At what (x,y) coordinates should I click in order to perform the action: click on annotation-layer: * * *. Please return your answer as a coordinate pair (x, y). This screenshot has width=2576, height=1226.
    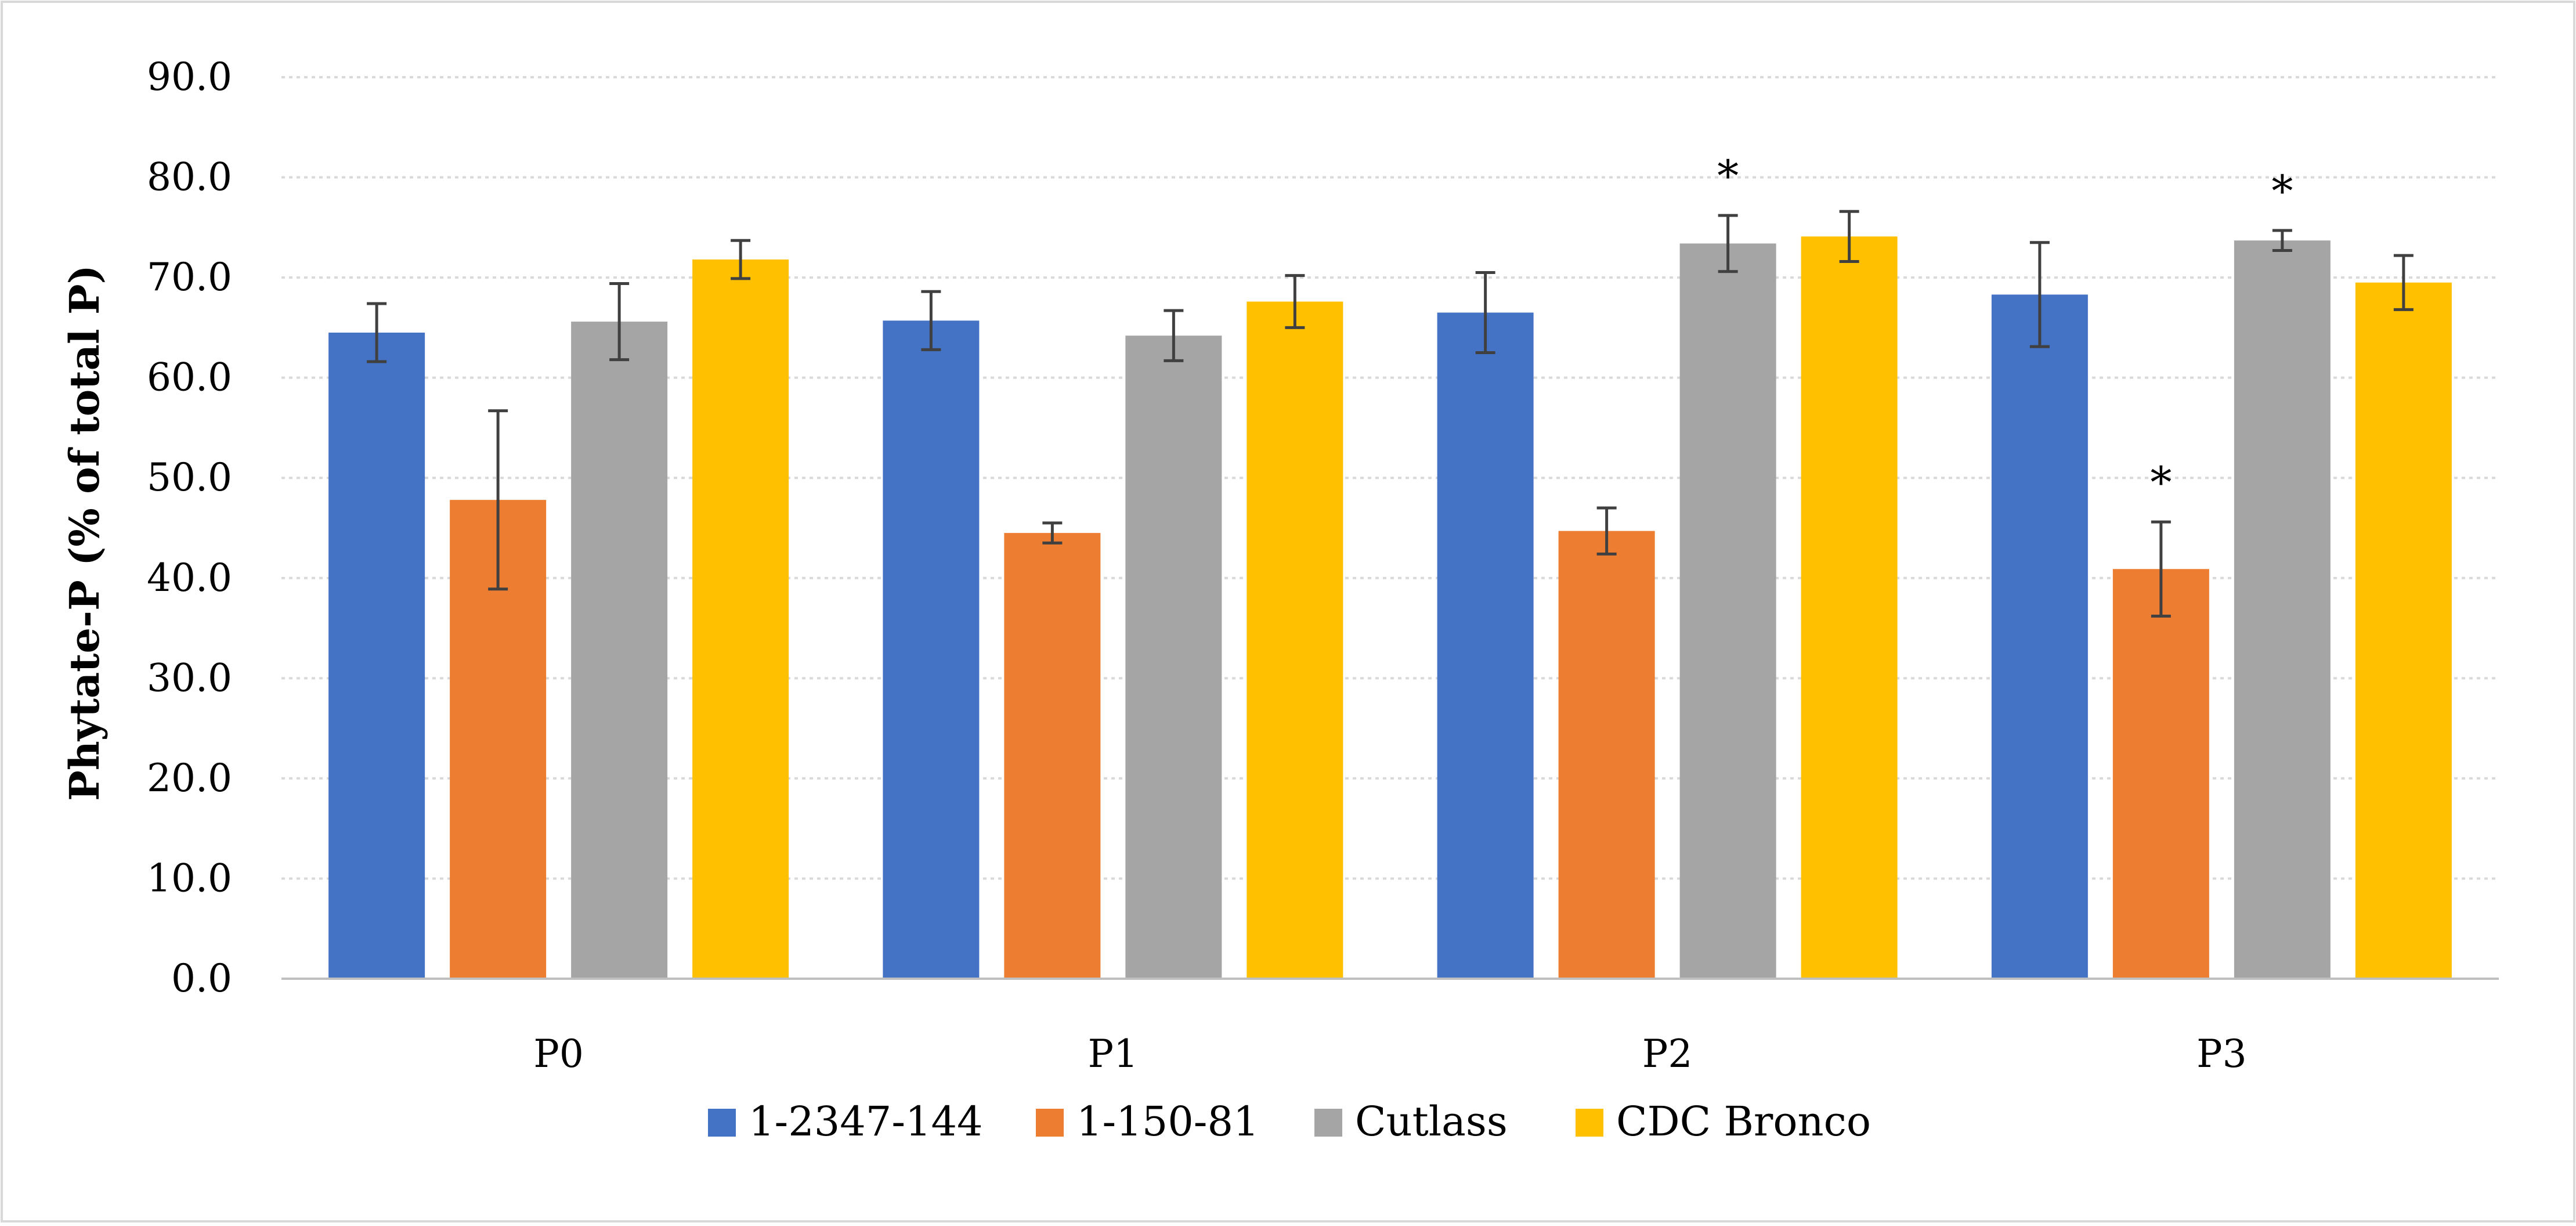
    Looking at the image, I should click on (2005, 330).